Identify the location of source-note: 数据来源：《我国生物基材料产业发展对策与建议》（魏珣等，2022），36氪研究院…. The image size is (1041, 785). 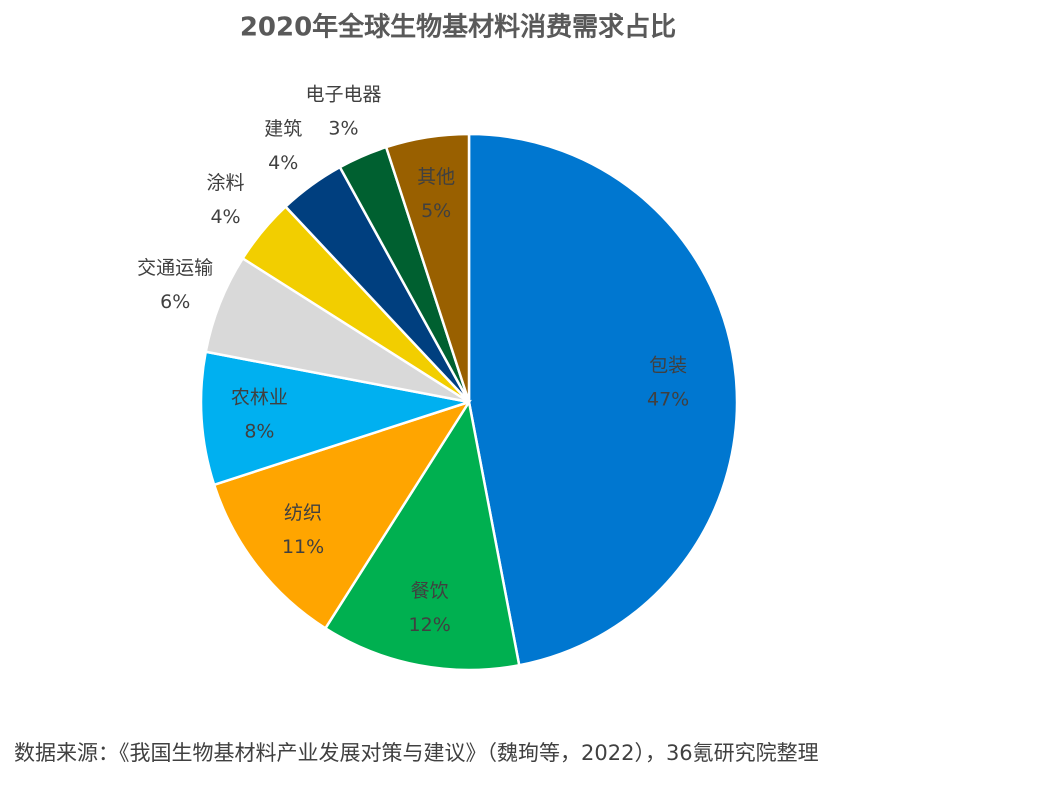
(416, 753).